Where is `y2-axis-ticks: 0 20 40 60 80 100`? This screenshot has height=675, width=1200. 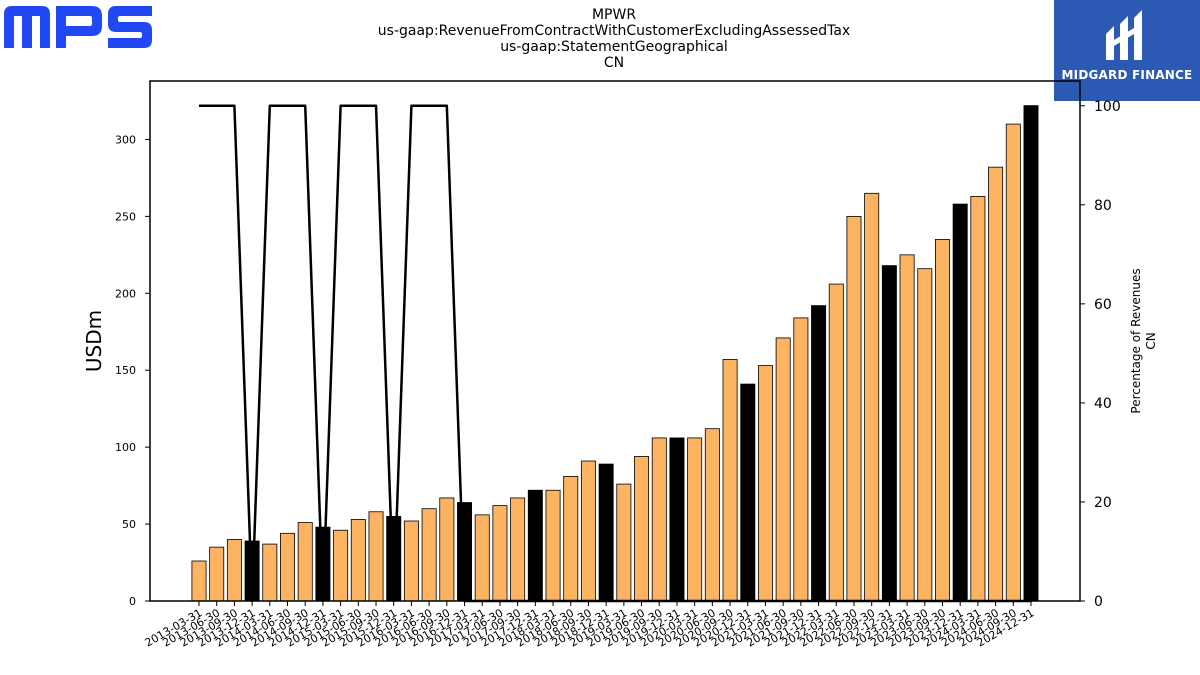
y2-axis-ticks: 0 20 40 60 80 100 is located at coordinates (1100, 354).